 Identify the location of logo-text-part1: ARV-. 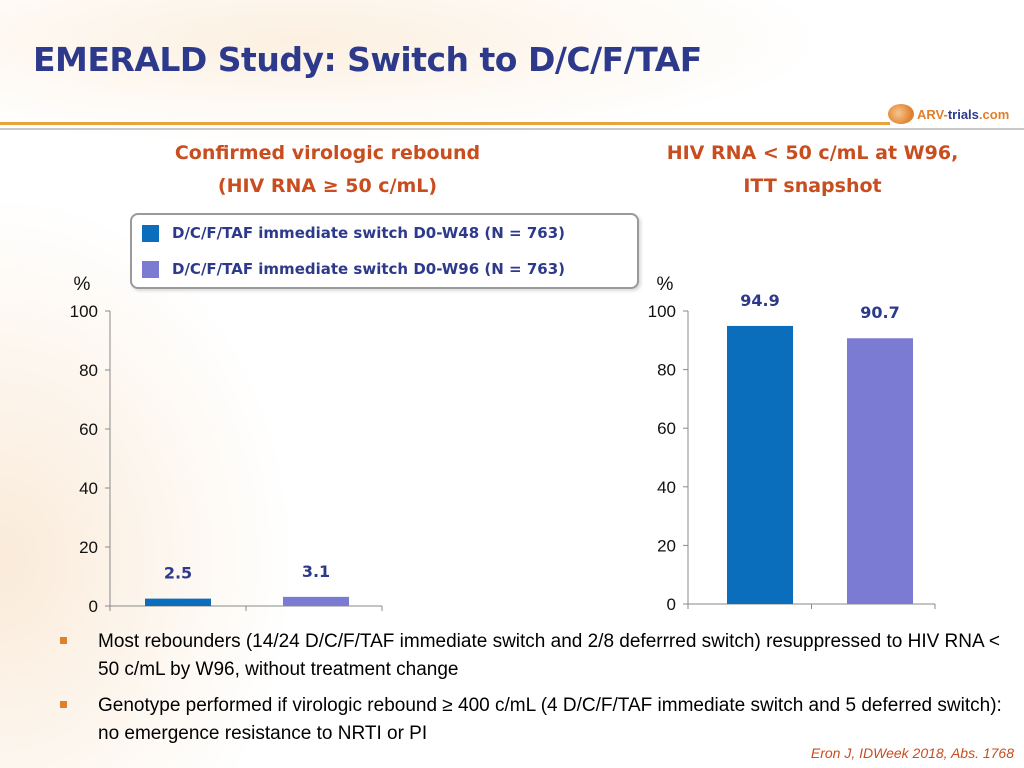
(932, 114).